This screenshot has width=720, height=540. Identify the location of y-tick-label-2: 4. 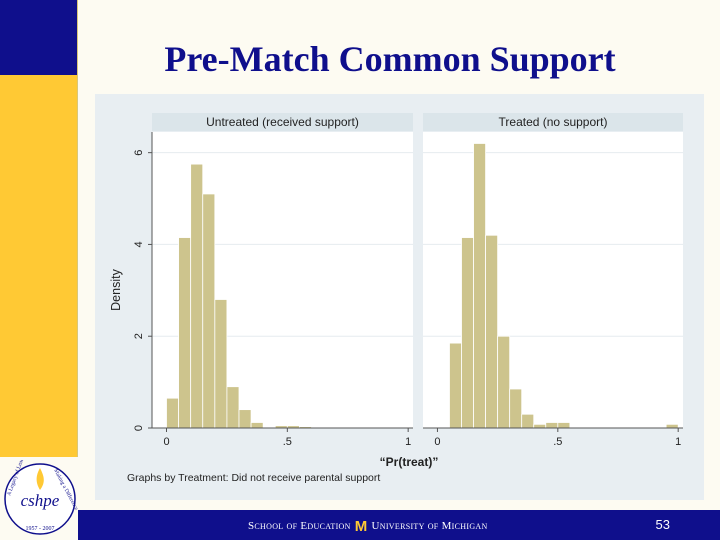
(139, 244).